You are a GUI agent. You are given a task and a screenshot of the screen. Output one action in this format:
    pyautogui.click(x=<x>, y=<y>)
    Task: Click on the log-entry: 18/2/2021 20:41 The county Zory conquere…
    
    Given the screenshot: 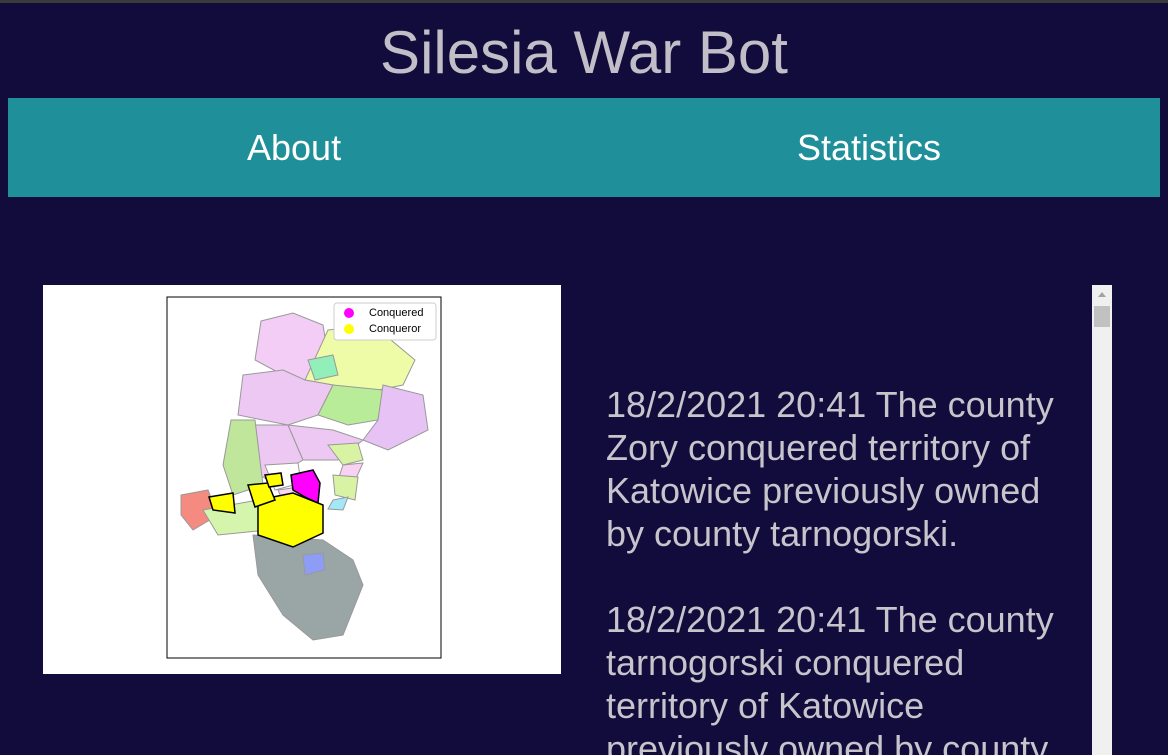 What is the action you would take?
    pyautogui.click(x=830, y=469)
    